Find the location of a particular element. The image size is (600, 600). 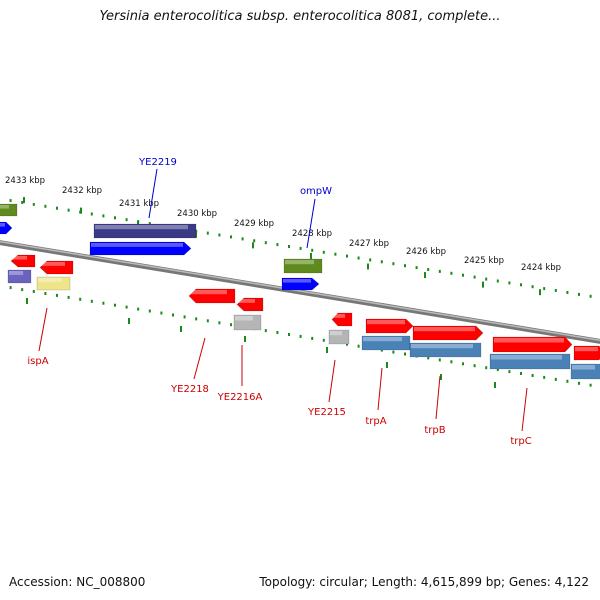

label-trpA: trpA is located at coordinates (375, 421).